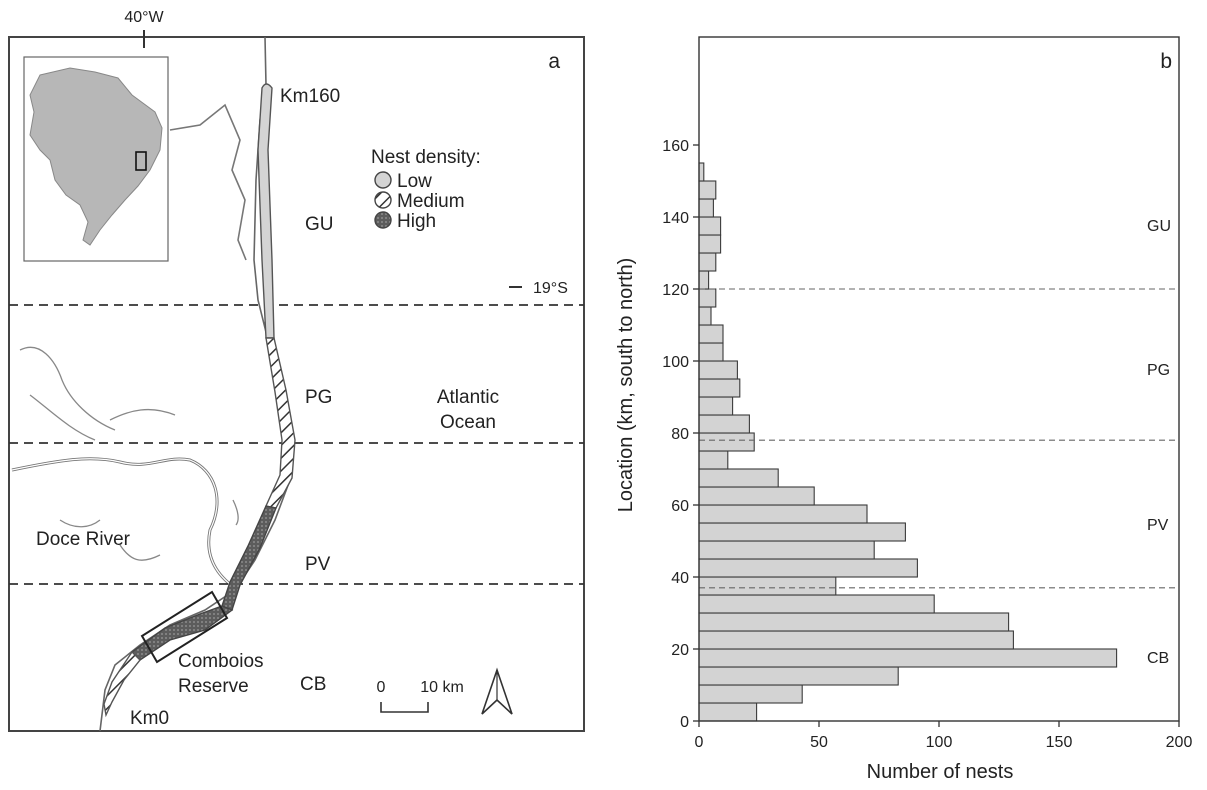 The image size is (1207, 790). Describe the element at coordinates (707, 298) in the screenshot. I see `histogram-bar-115km` at that location.